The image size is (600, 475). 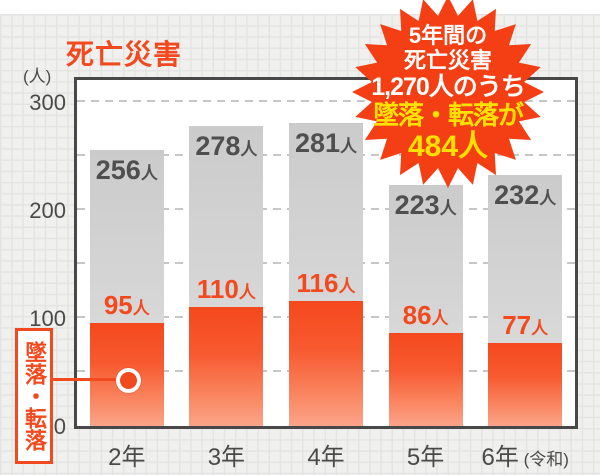 What do you see at coordinates (124, 54) in the screenshot?
I see `chart-title: 死亡災害` at bounding box center [124, 54].